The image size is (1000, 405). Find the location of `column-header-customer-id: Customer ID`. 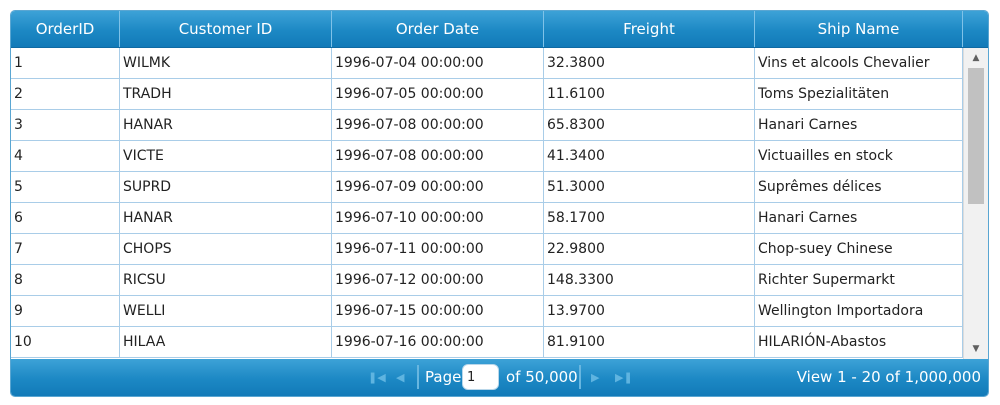

column-header-customer-id: Customer ID is located at coordinates (226, 29).